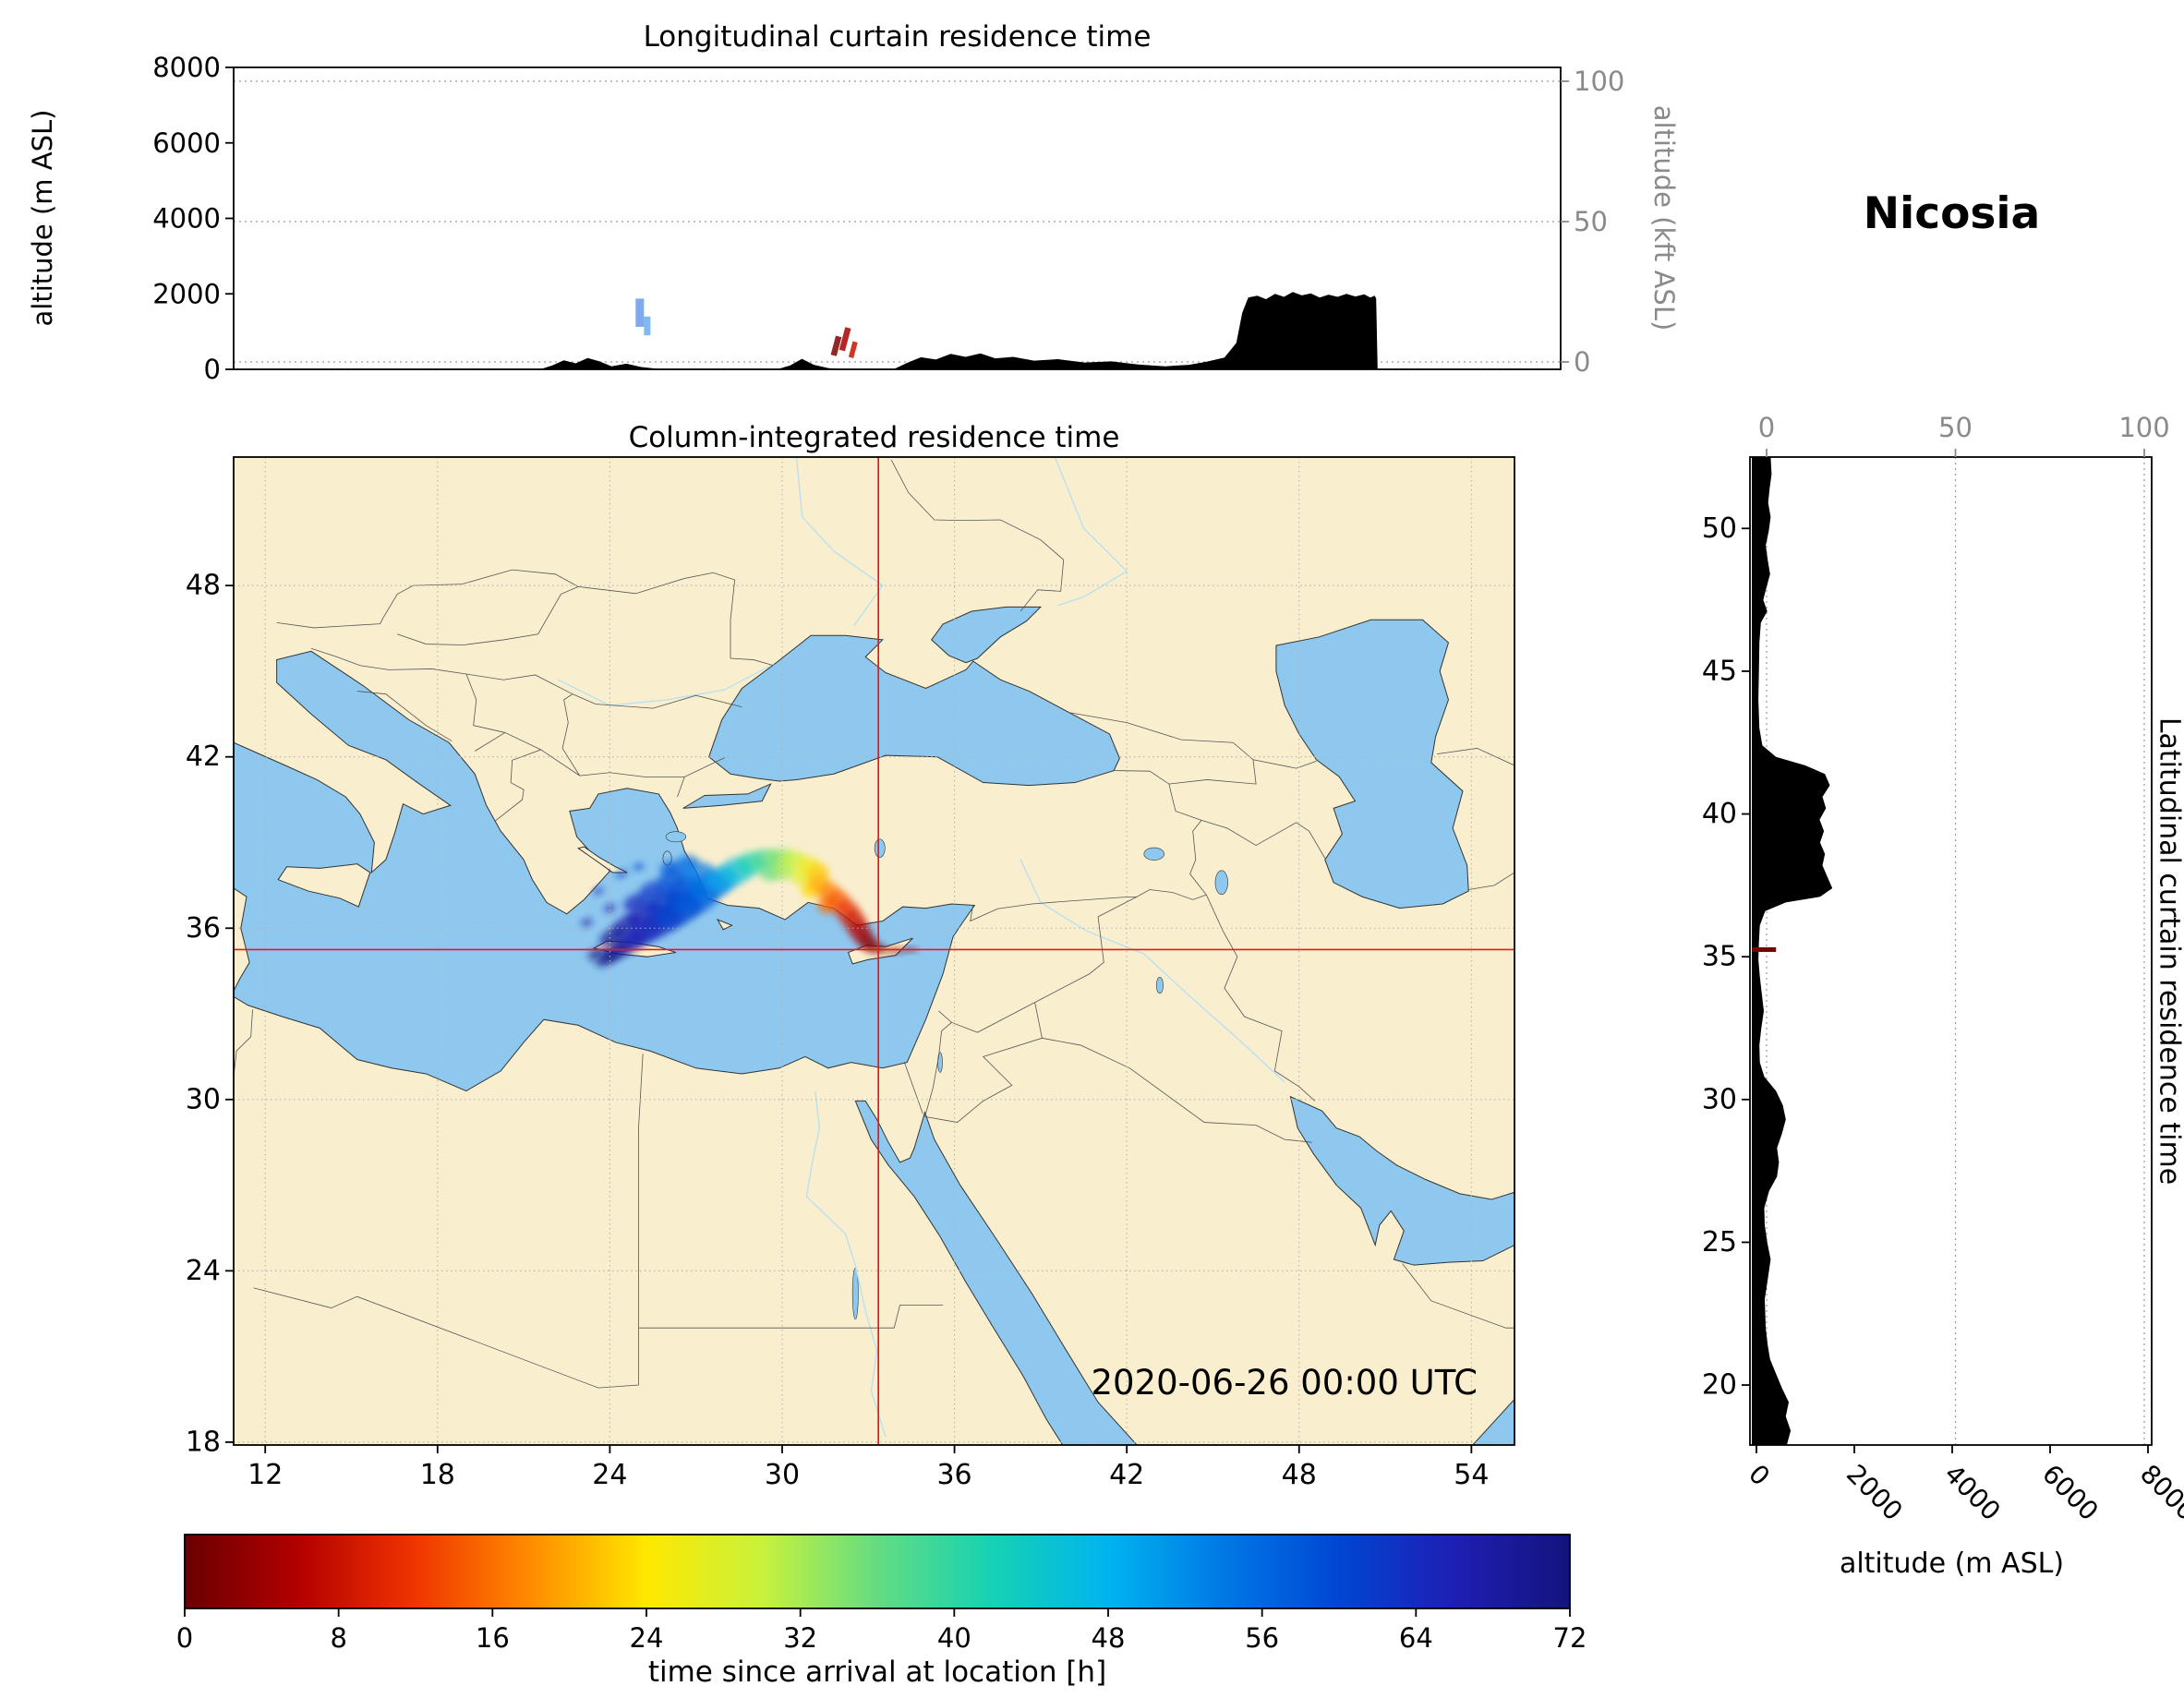 This screenshot has height=1698, width=2184. I want to click on longitudinal-curtain-panel: 0 2000 4000 6000 8000 0 50 100, so click(888, 218).